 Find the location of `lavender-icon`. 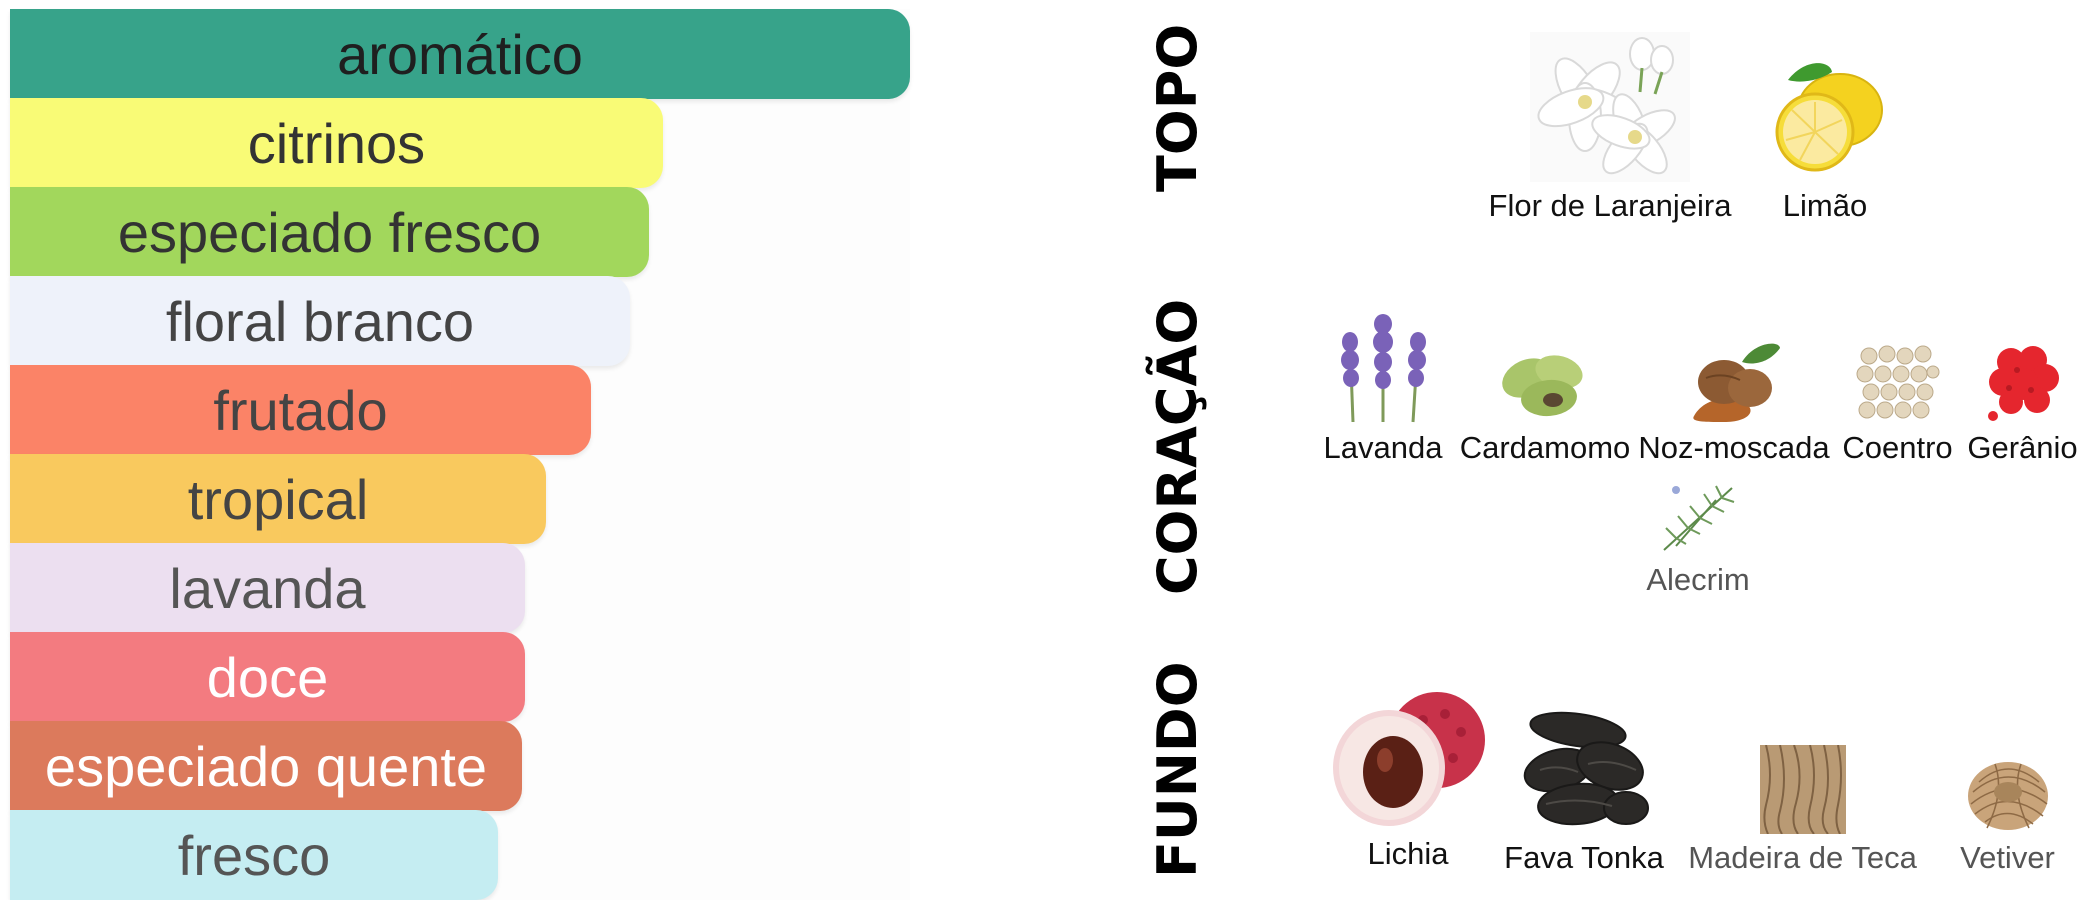

lavender-icon is located at coordinates (1383, 368).